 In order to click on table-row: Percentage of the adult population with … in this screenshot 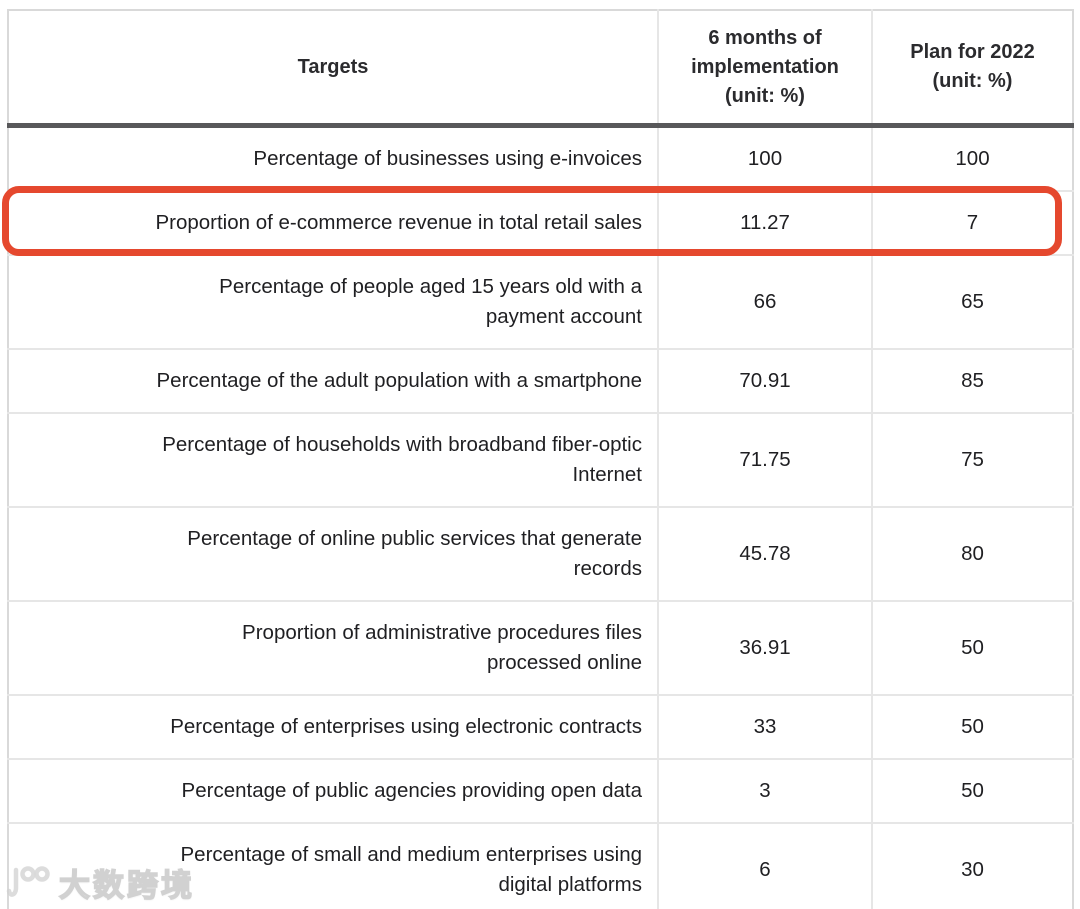, I will do `click(540, 381)`.